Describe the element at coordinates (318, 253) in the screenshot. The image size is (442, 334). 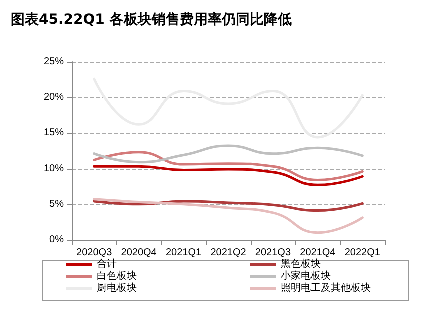
I see `x-tick-label: 2021Q4` at that location.